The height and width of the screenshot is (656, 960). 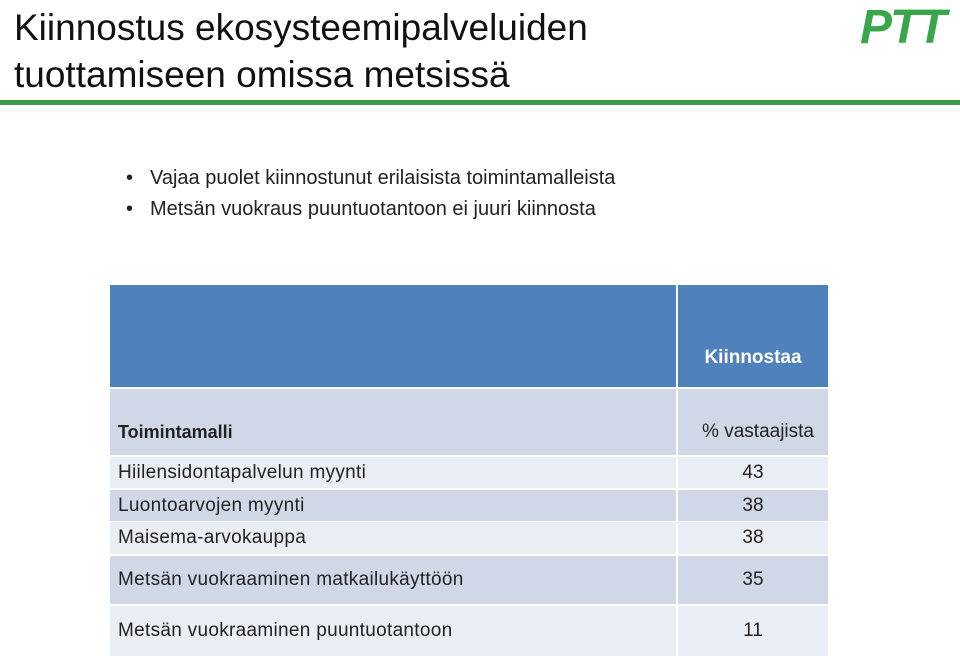 I want to click on table-cell: Maisema-arvokauppa, so click(x=393, y=538).